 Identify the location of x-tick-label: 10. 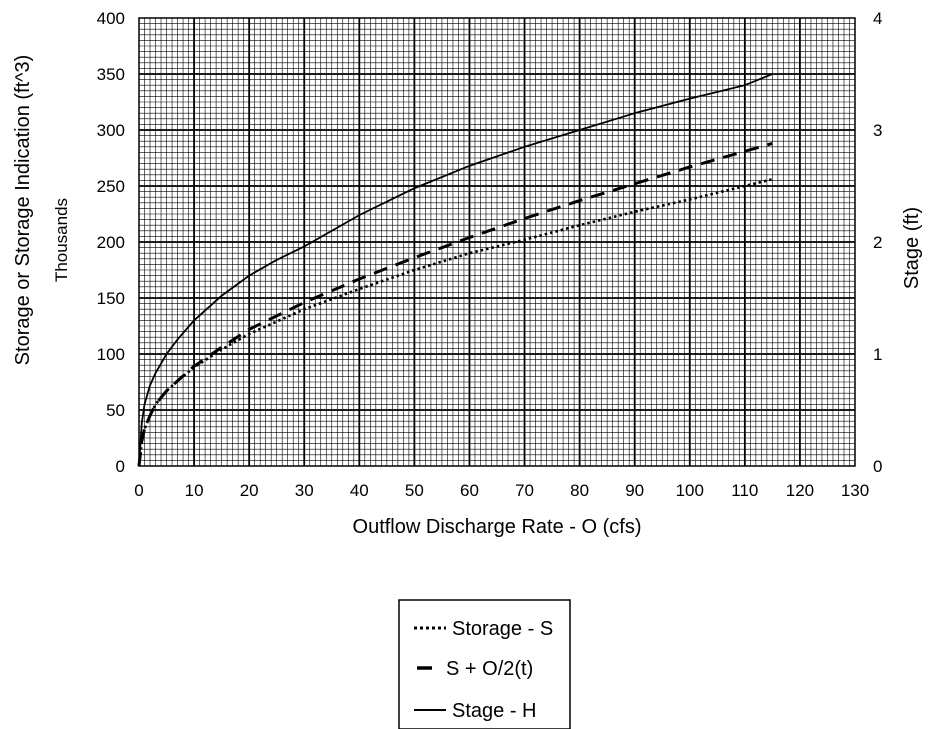
(194, 490).